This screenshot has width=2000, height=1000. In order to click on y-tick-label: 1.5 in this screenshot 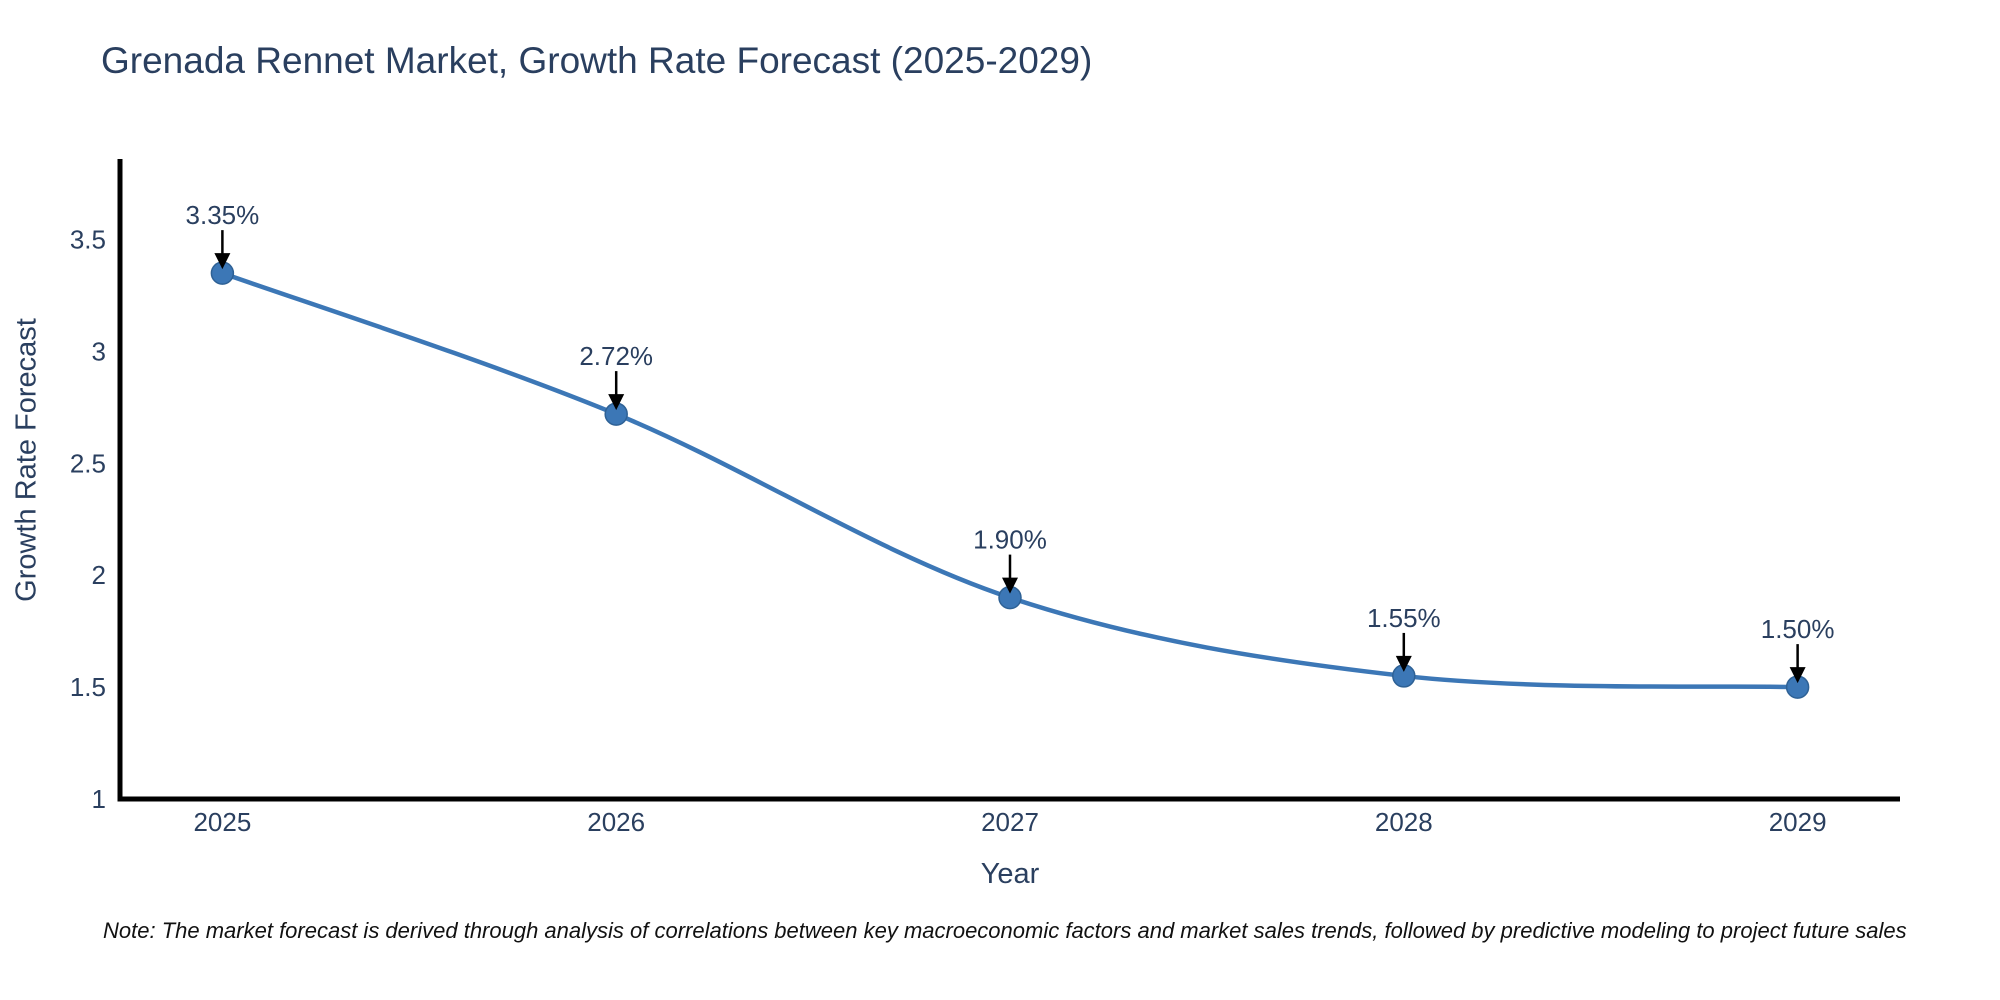, I will do `click(88, 687)`.